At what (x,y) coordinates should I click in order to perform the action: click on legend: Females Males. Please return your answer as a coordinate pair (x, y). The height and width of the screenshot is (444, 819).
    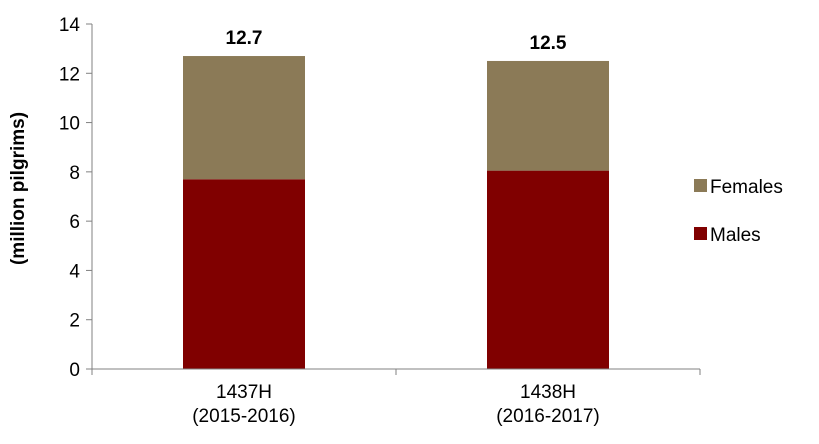
    Looking at the image, I should click on (738, 211).